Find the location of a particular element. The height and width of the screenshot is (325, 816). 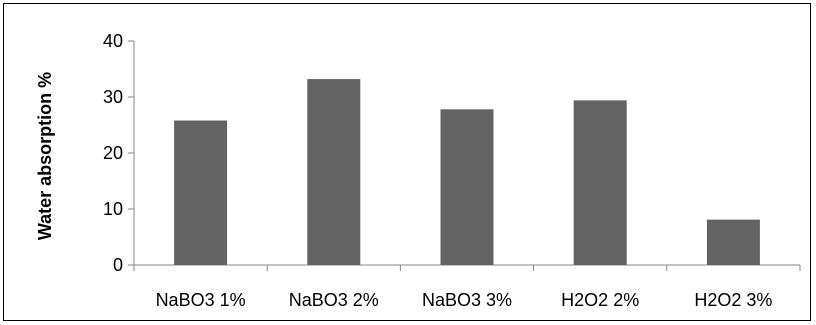

y-tick-label: 20 is located at coordinates (113, 153).